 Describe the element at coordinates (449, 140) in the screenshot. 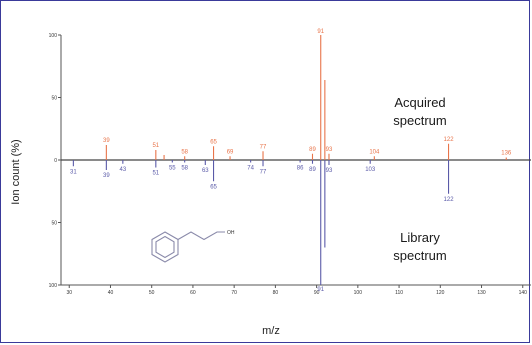

I see `acquired-peak-label: 122` at that location.